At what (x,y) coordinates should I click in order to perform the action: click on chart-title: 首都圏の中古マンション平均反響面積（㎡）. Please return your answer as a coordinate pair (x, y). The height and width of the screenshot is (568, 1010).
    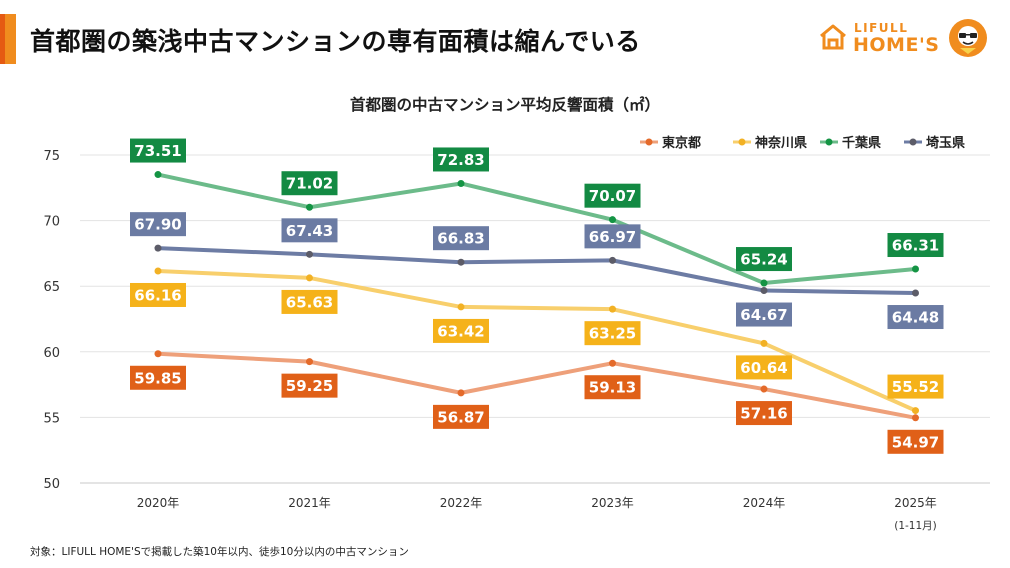
    Looking at the image, I should click on (505, 104).